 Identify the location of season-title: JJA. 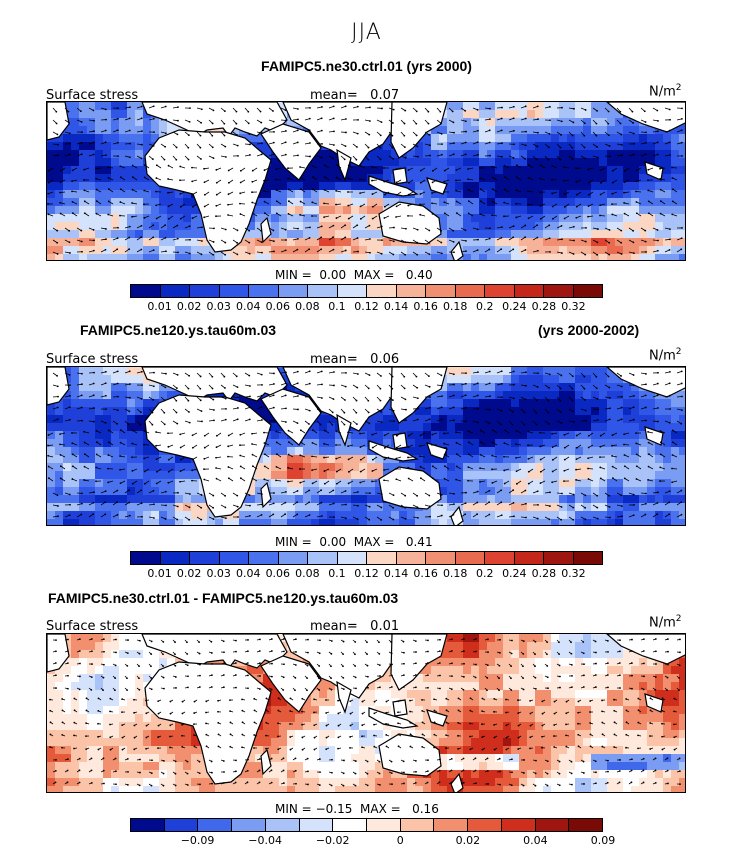
(366, 32).